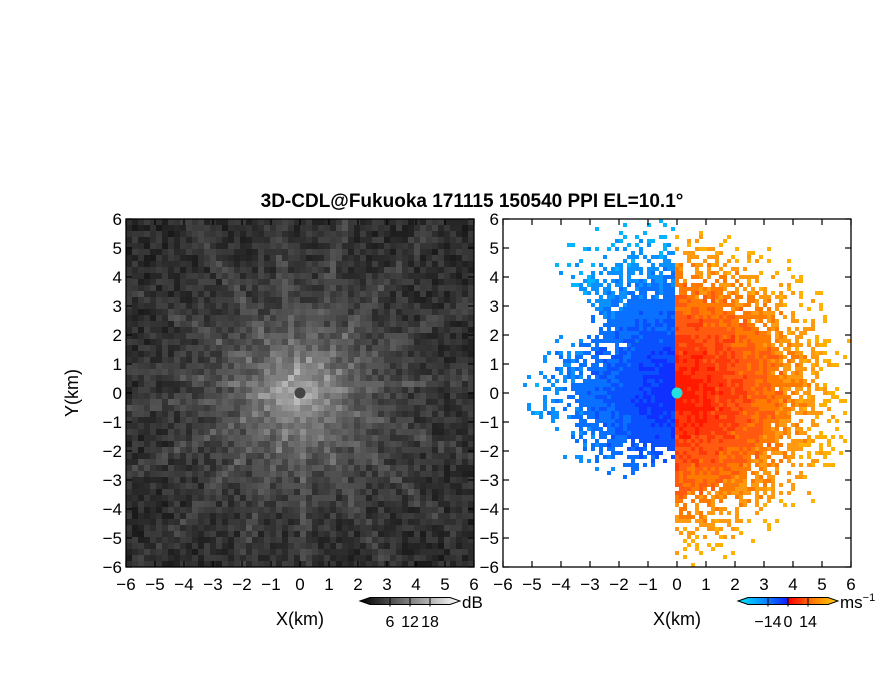 The height and width of the screenshot is (680, 880). What do you see at coordinates (808, 622) in the screenshot?
I see `colorbar-tick-label: 14` at bounding box center [808, 622].